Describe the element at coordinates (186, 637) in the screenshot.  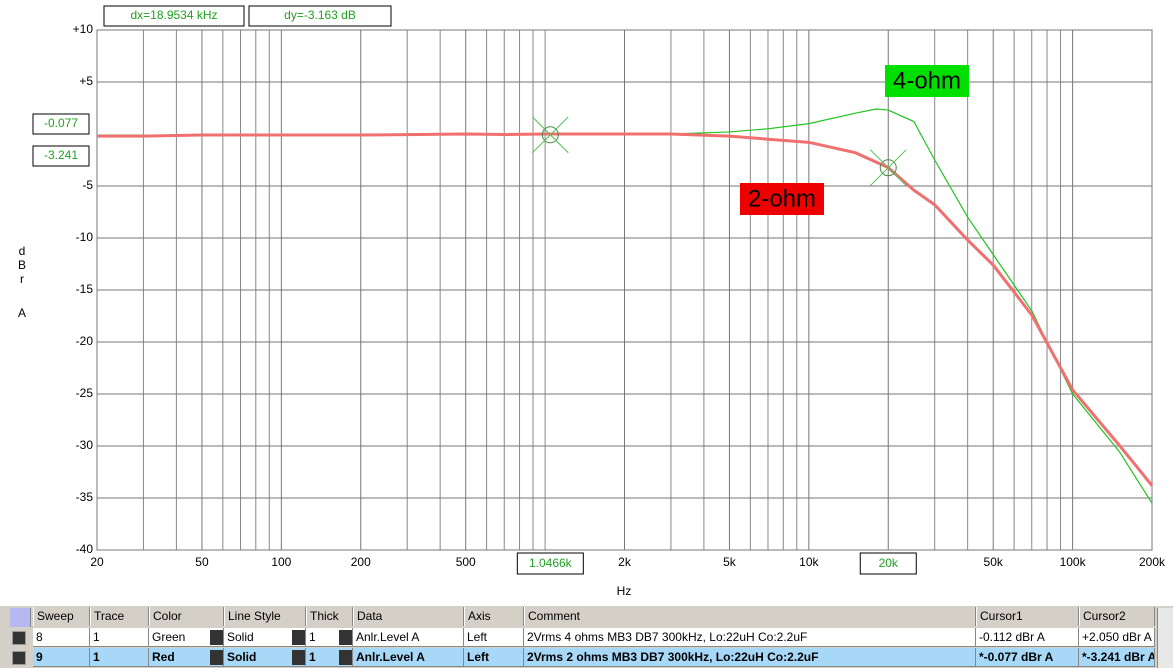
I see `table-cell: Green` at that location.